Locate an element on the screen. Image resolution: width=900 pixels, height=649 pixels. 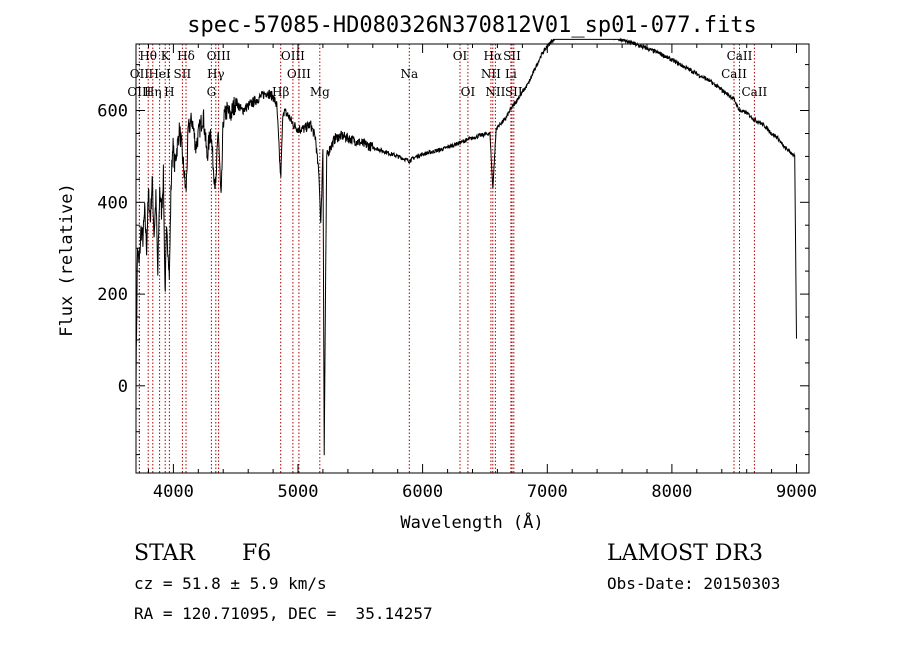
sky-coordinates: RA = 120.71095, DEC = 35.14257 is located at coordinates (283, 613).